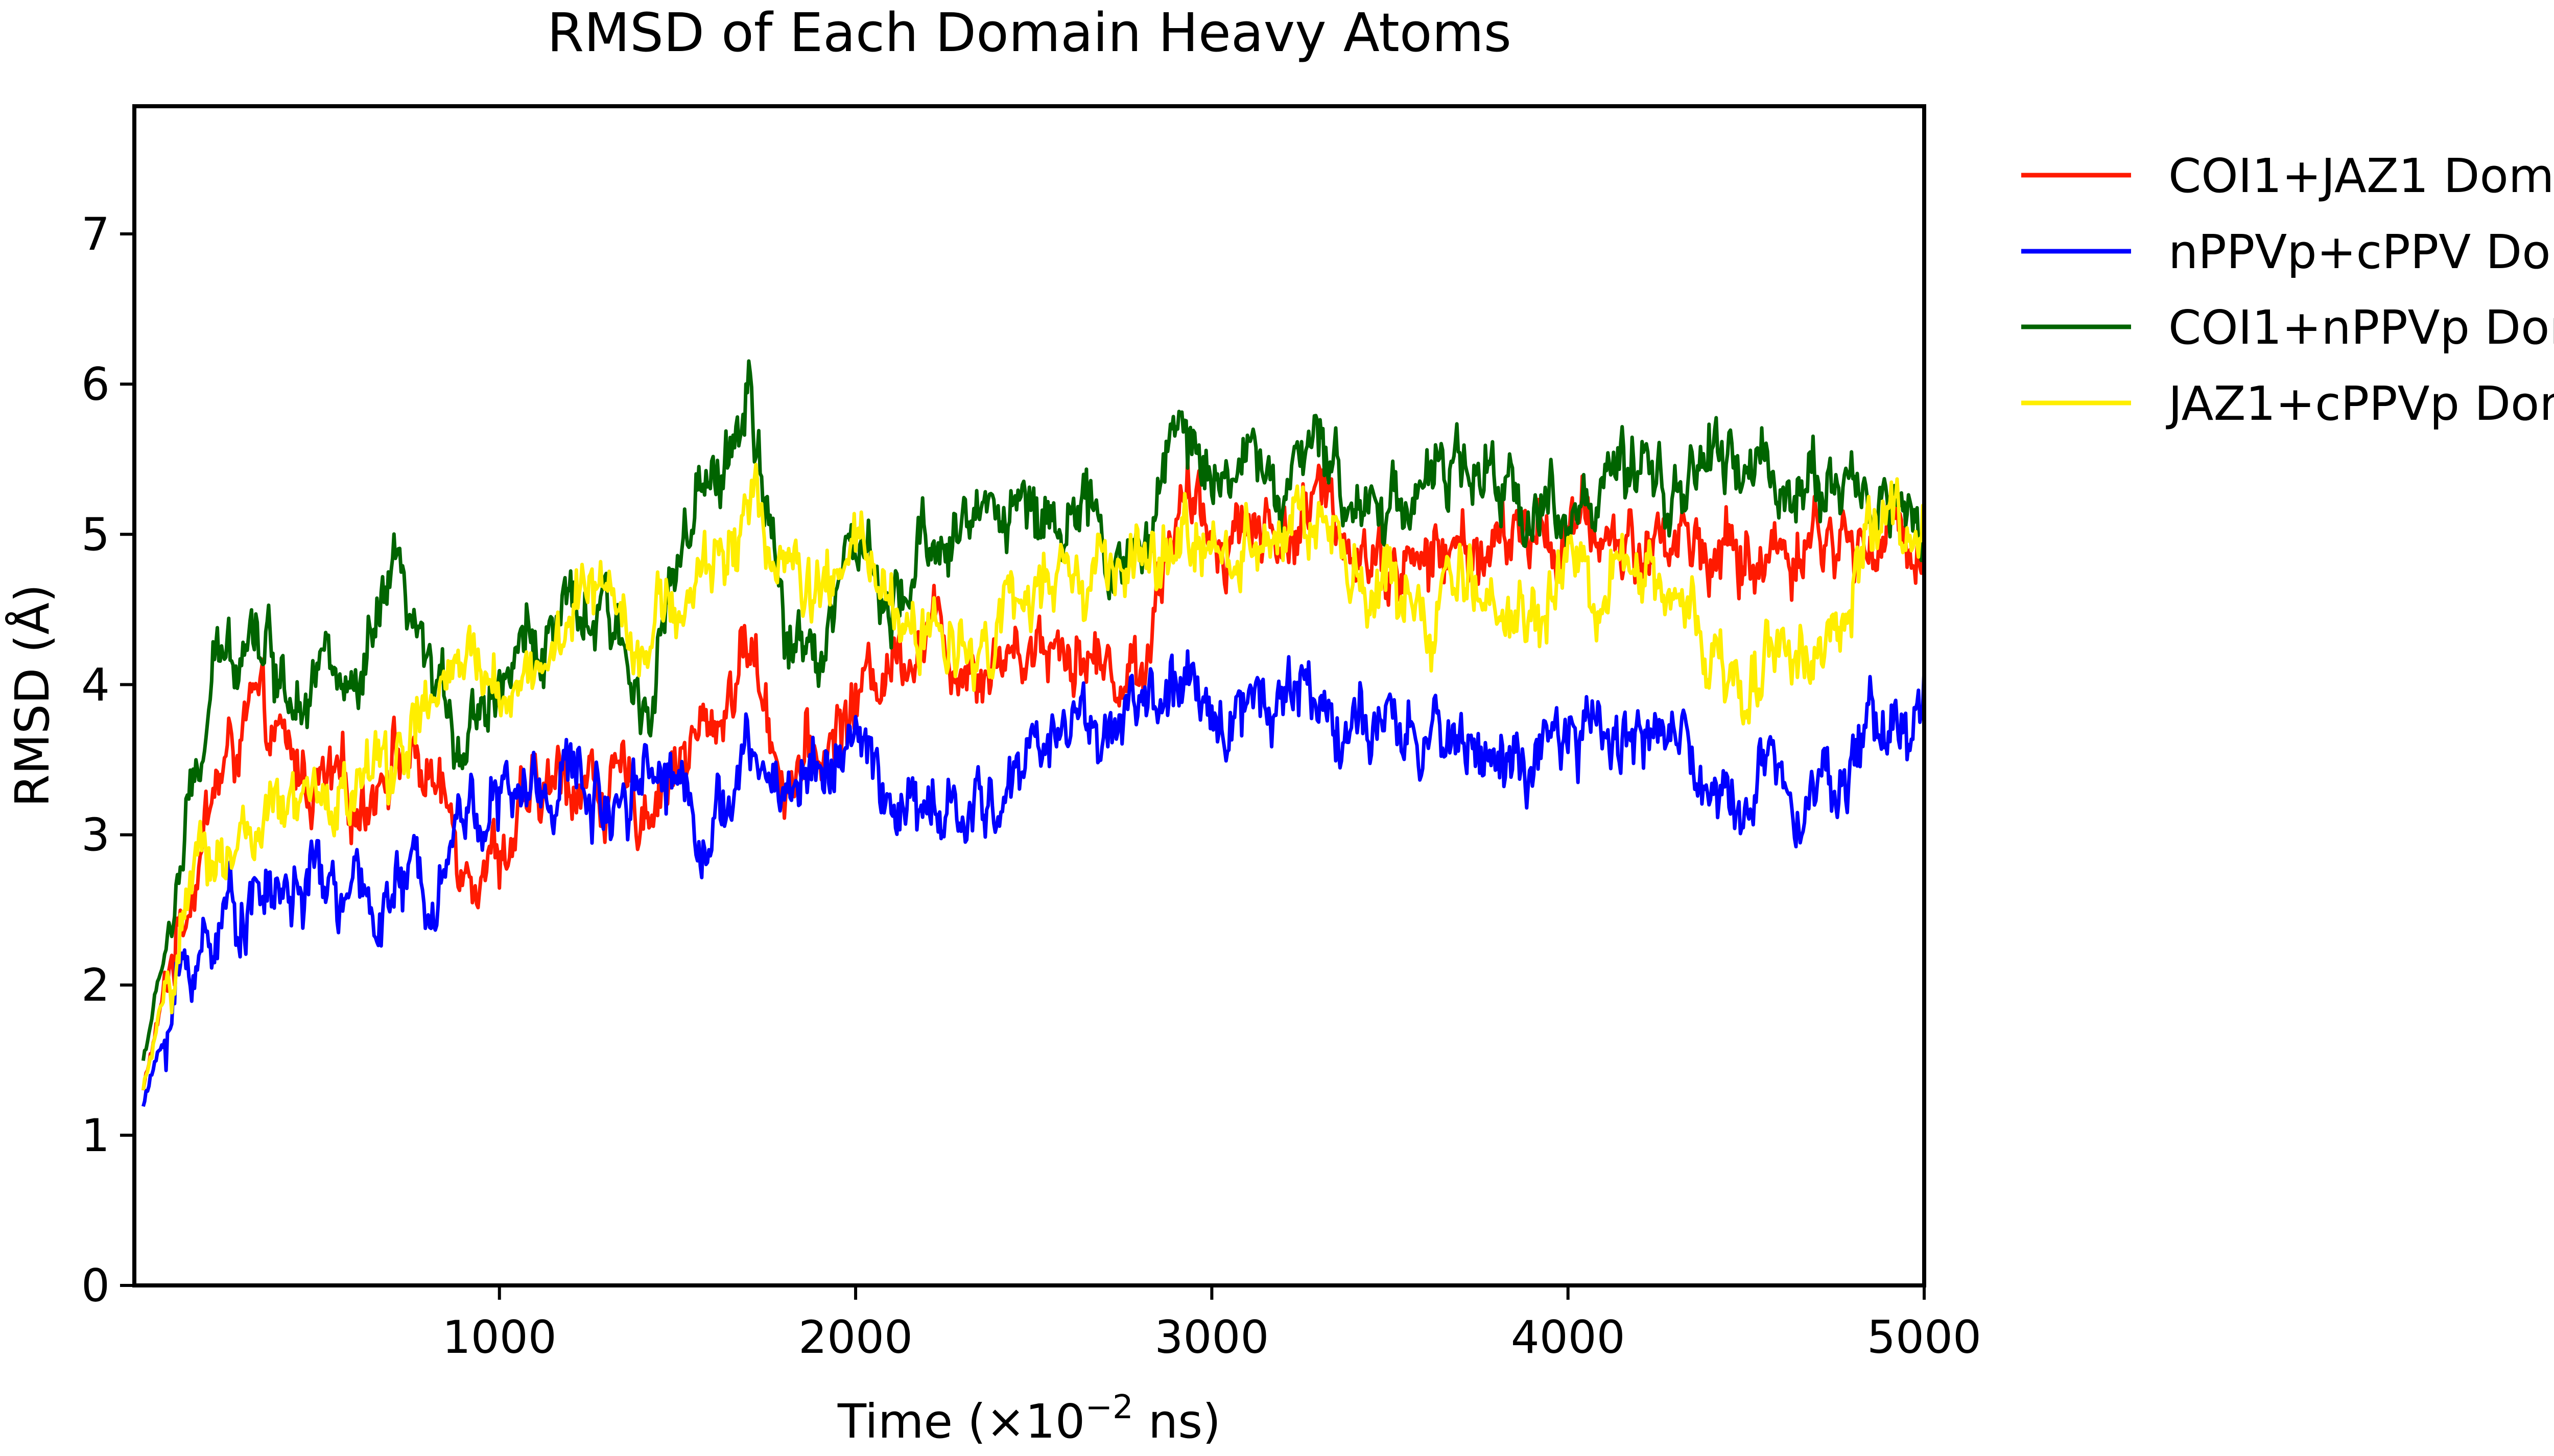 This screenshot has width=2554, height=1456. I want to click on legend-label: COI1+nPPVp Domains, so click(2361, 328).